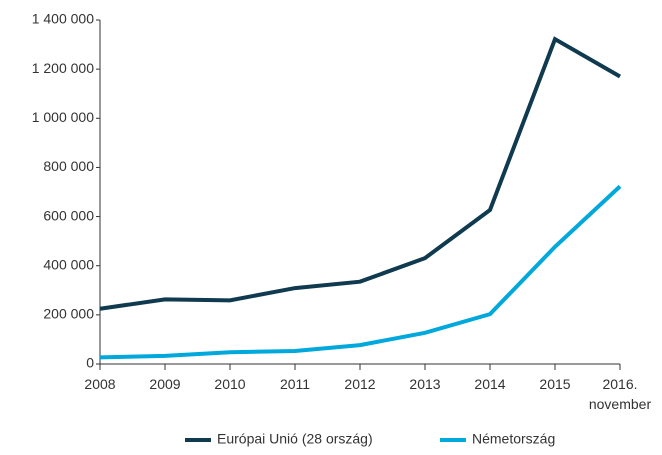  What do you see at coordinates (63, 68) in the screenshot?
I see `y-tick-label: 1 200 000` at bounding box center [63, 68].